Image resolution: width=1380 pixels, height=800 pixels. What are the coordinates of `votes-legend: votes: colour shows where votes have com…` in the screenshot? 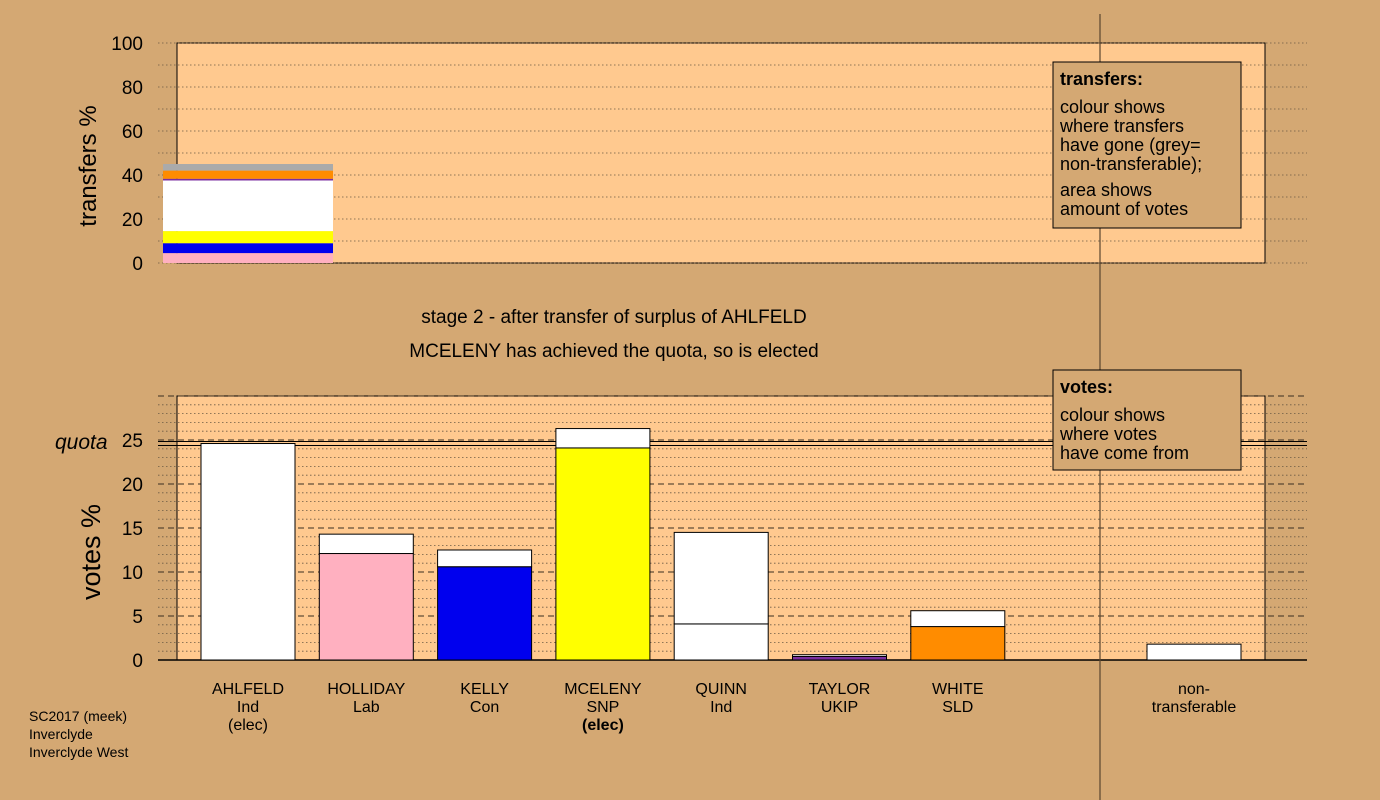 It's located at (1147, 420).